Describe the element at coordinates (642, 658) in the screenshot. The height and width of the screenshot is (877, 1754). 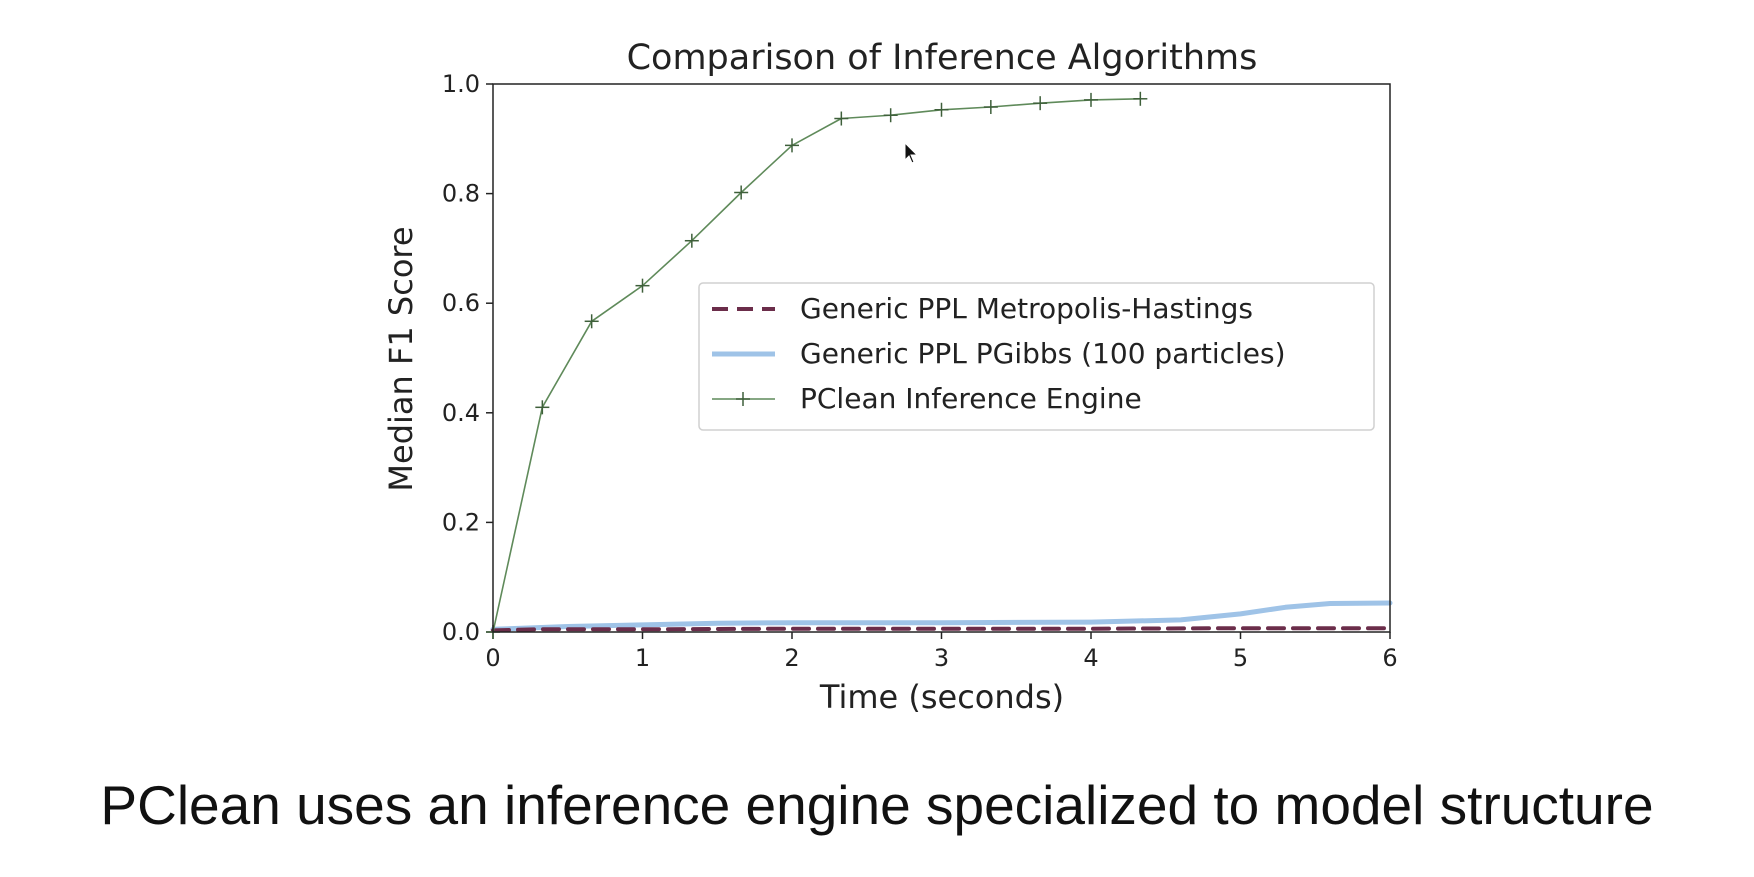
I see `x-tick-label: 1` at that location.